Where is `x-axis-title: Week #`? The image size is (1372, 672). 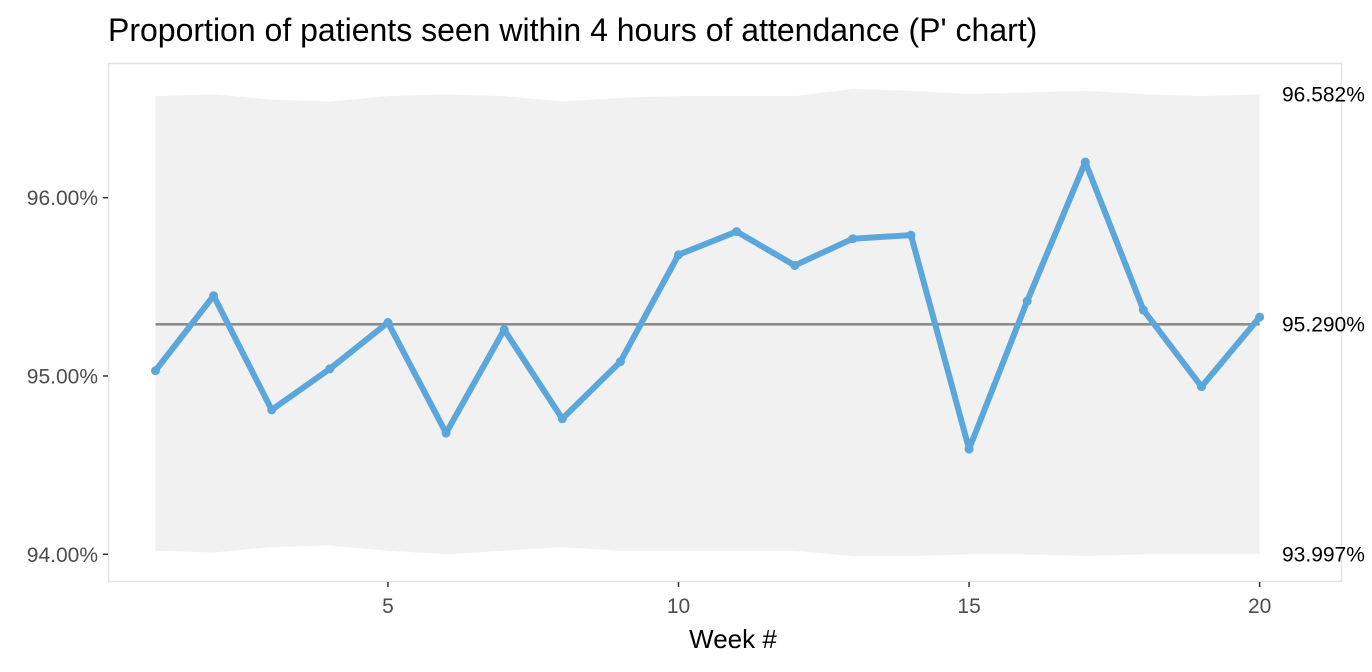 x-axis-title: Week # is located at coordinates (733, 639).